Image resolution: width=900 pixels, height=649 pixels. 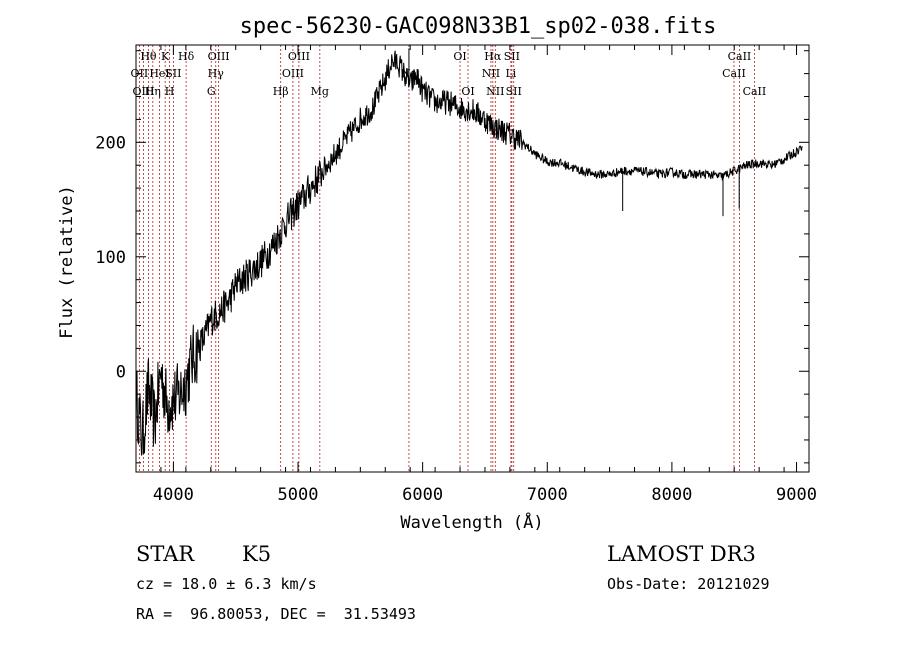 What do you see at coordinates (298, 495) in the screenshot?
I see `x-tick-label-1: 5000` at bounding box center [298, 495].